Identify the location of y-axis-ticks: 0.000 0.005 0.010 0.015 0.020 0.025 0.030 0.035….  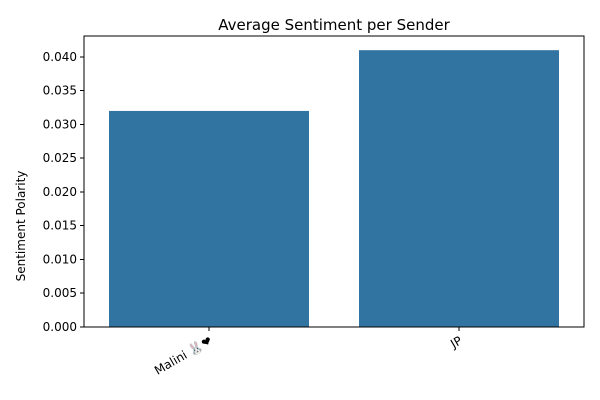
(63, 192).